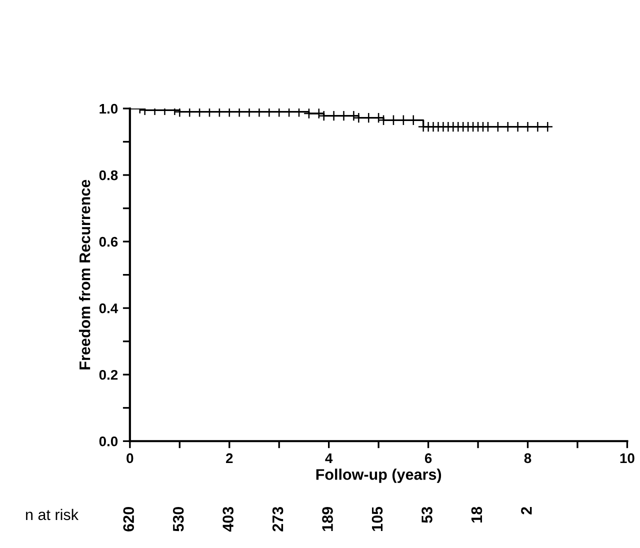 The width and height of the screenshot is (640, 548). What do you see at coordinates (377, 518) in the screenshot?
I see `text: 105` at bounding box center [377, 518].